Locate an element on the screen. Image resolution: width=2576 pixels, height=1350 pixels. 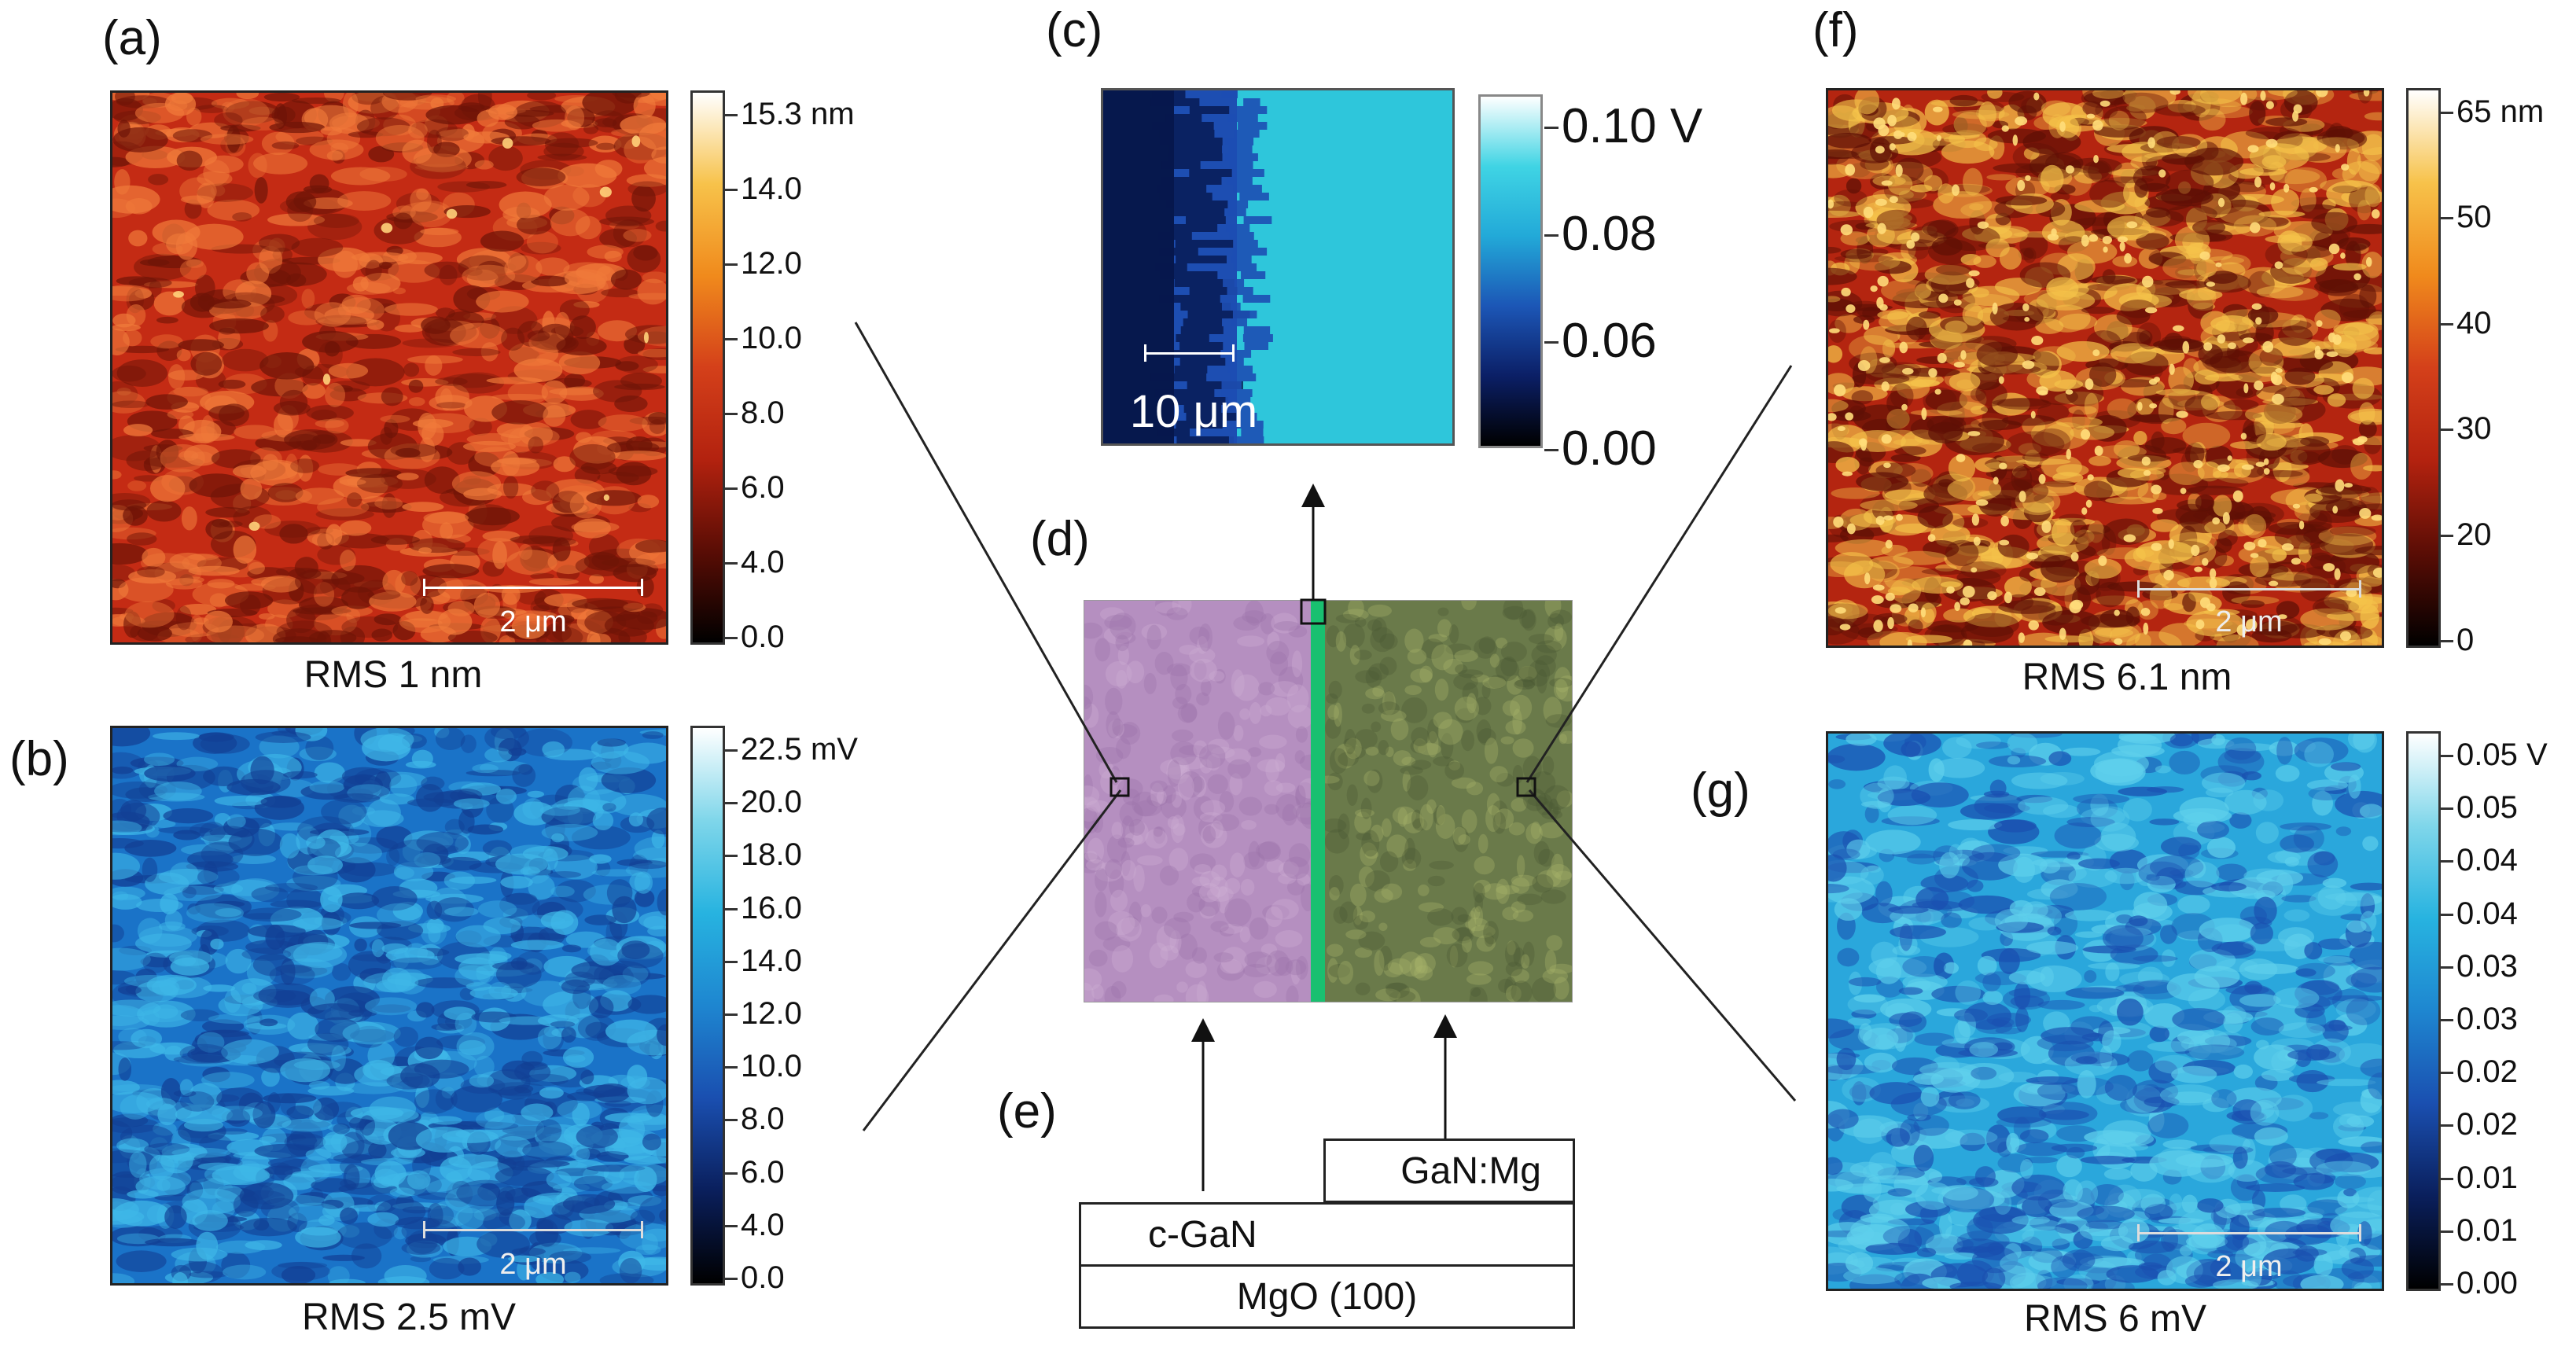
scale-label-f: 2 μm is located at coordinates (2249, 621).